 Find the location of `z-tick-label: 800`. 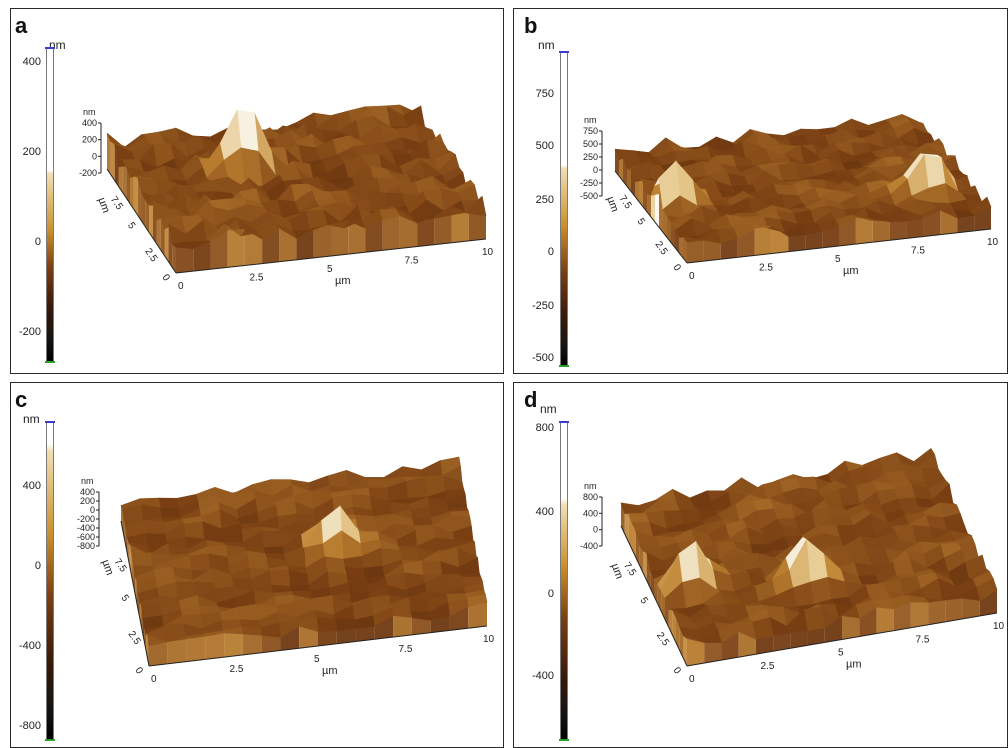

z-tick-label: 800 is located at coordinates (590, 497).